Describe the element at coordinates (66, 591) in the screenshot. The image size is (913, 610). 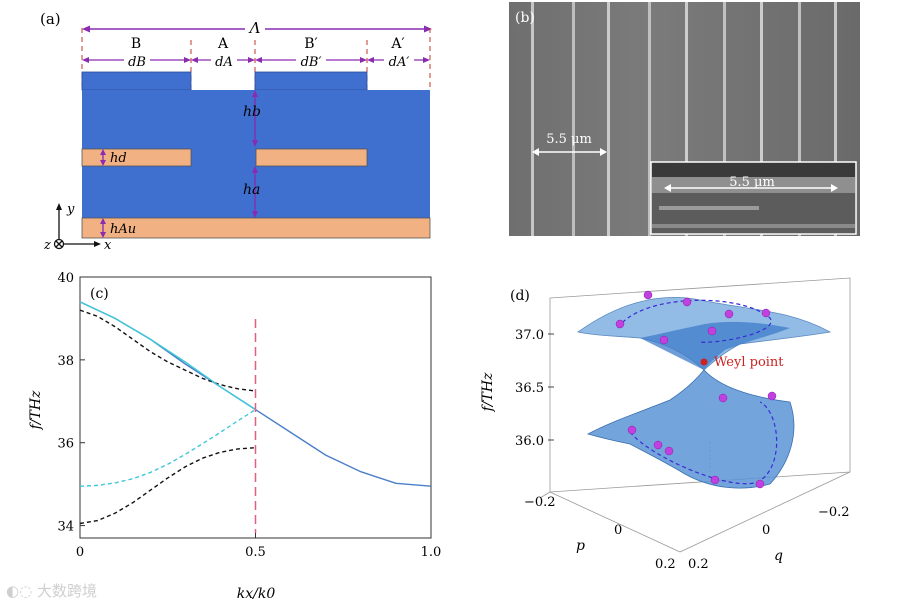
I see `watermark-text: 大数跨境` at that location.